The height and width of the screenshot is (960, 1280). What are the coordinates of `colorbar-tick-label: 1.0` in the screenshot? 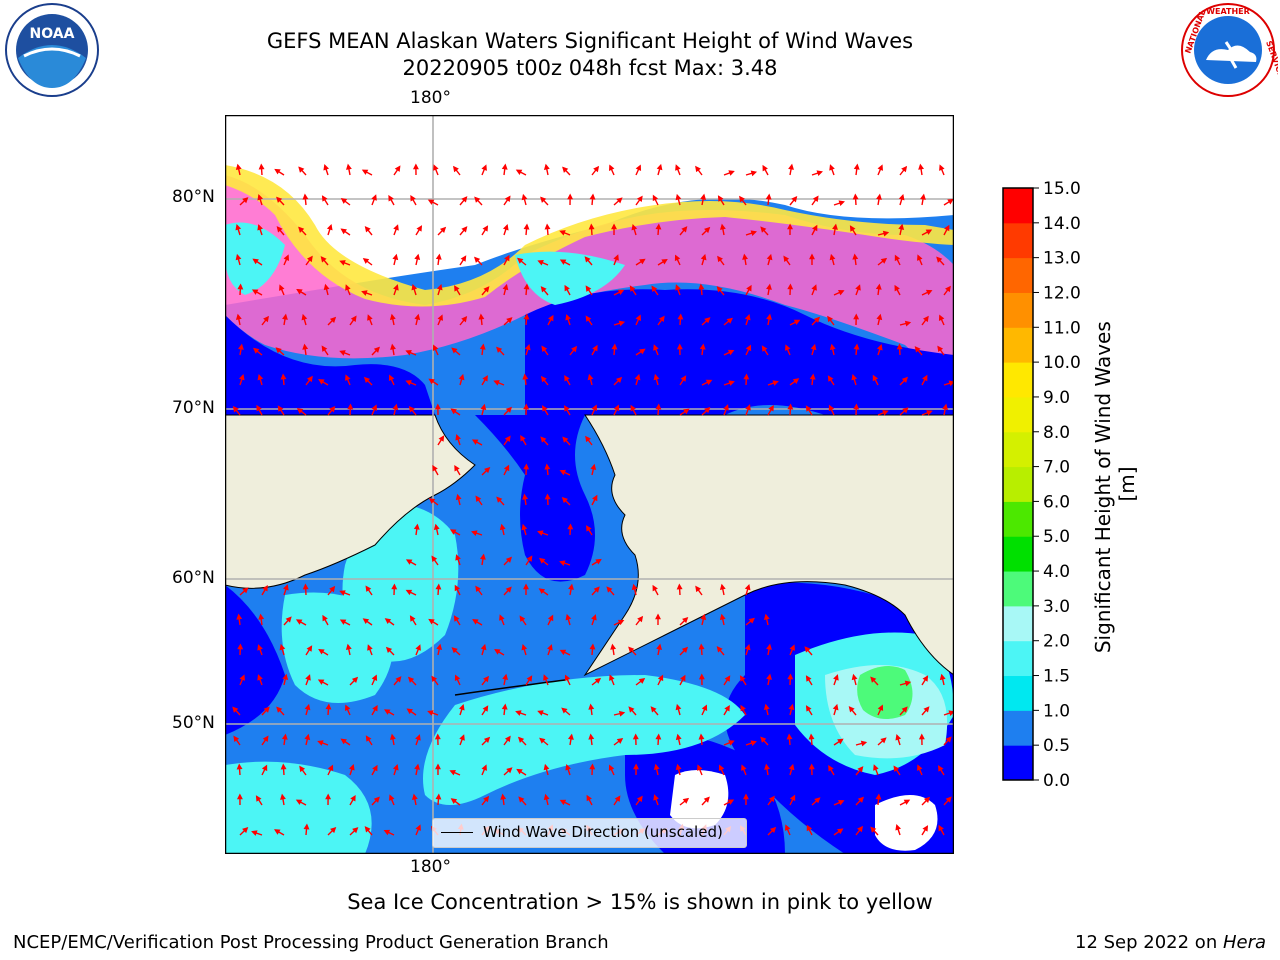 It's located at (1056, 711).